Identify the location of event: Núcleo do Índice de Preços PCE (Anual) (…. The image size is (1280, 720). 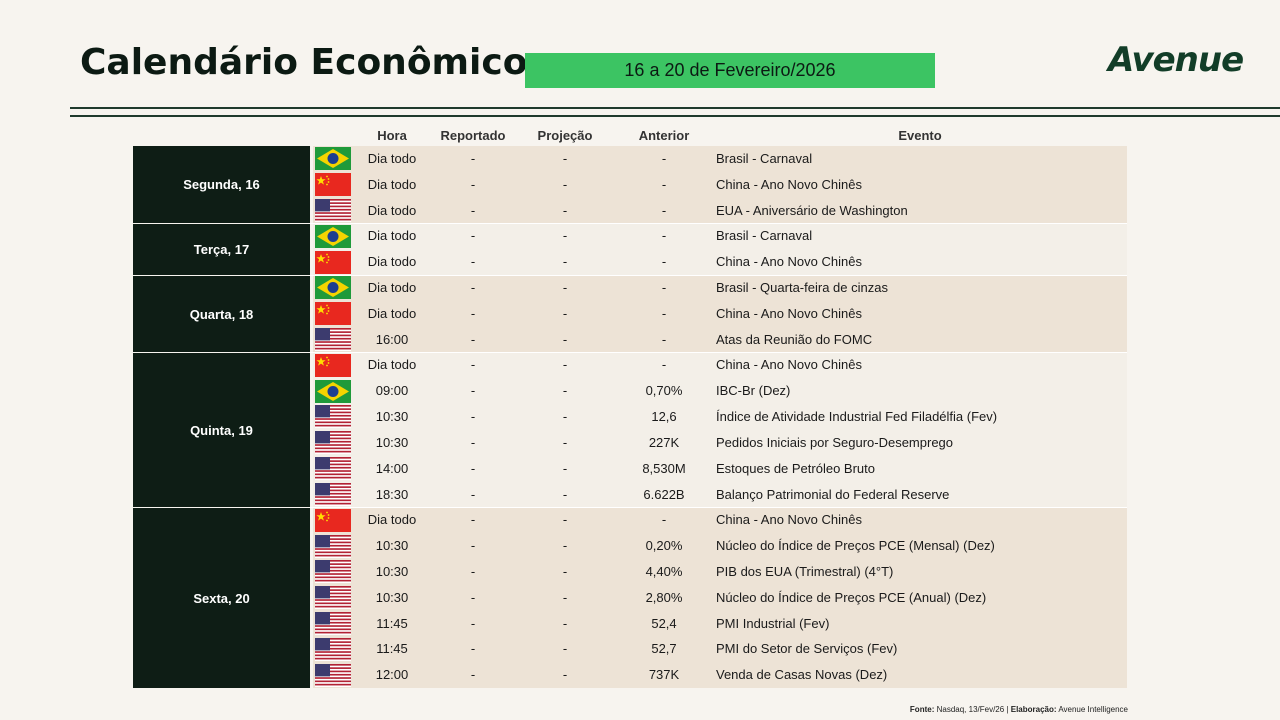
(851, 597).